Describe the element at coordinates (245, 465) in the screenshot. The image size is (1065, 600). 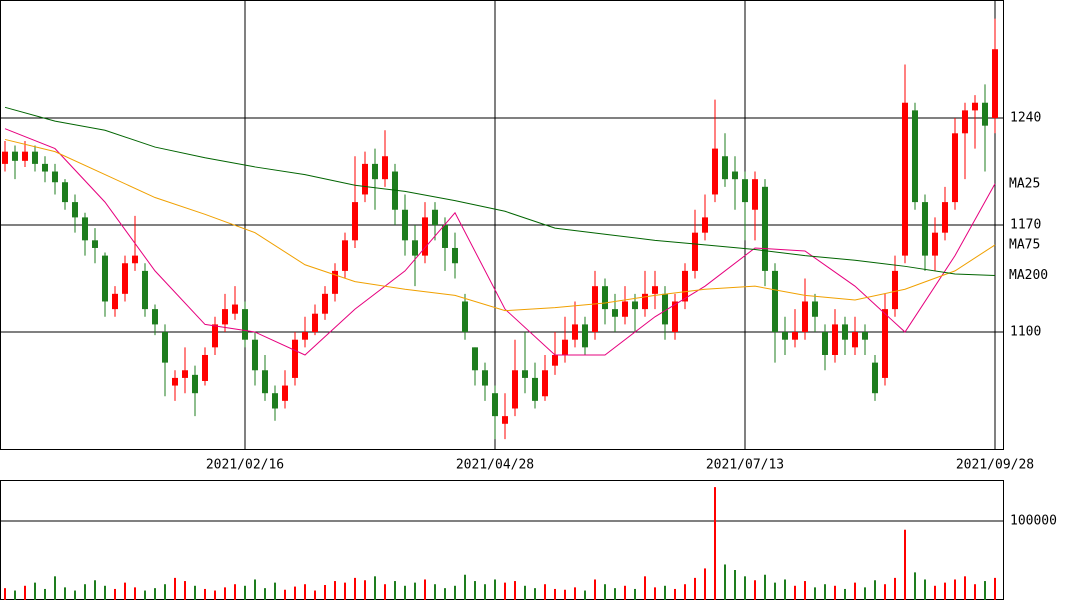
I see `x-tick-label: 2021/02/16` at that location.